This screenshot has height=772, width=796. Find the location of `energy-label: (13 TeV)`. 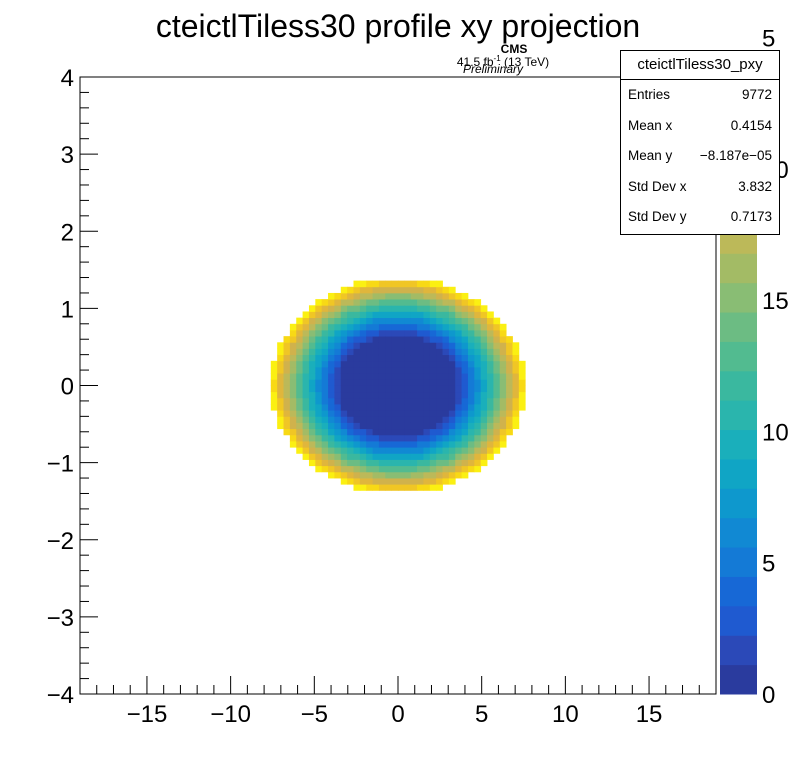

energy-label: (13 TeV) is located at coordinates (525, 62).